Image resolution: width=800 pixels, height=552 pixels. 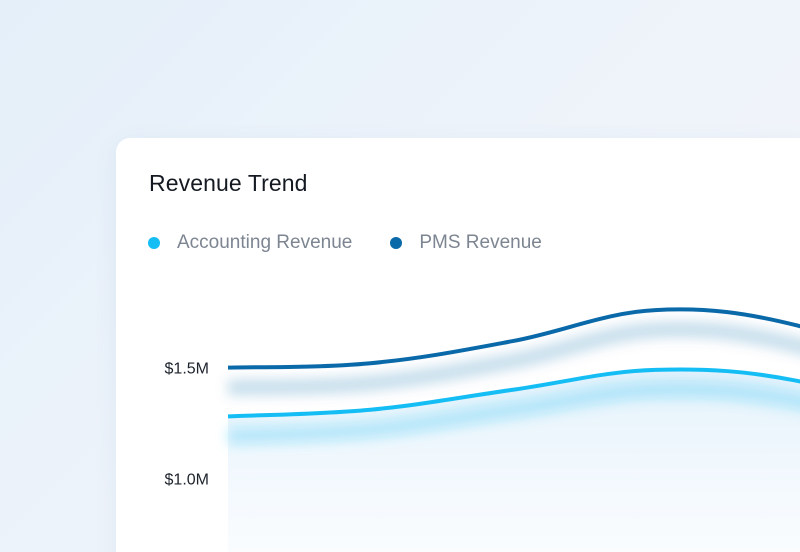 What do you see at coordinates (396, 243) in the screenshot?
I see `legend-dot-pms` at bounding box center [396, 243].